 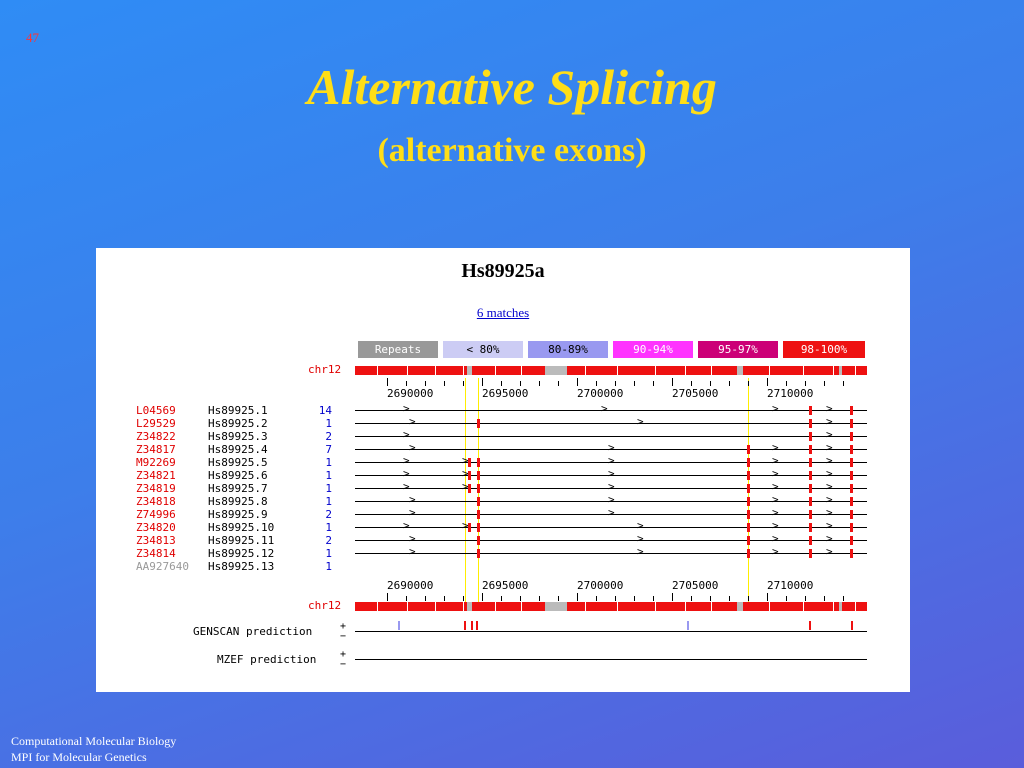 I want to click on genscan-minus: −, so click(x=343, y=636).